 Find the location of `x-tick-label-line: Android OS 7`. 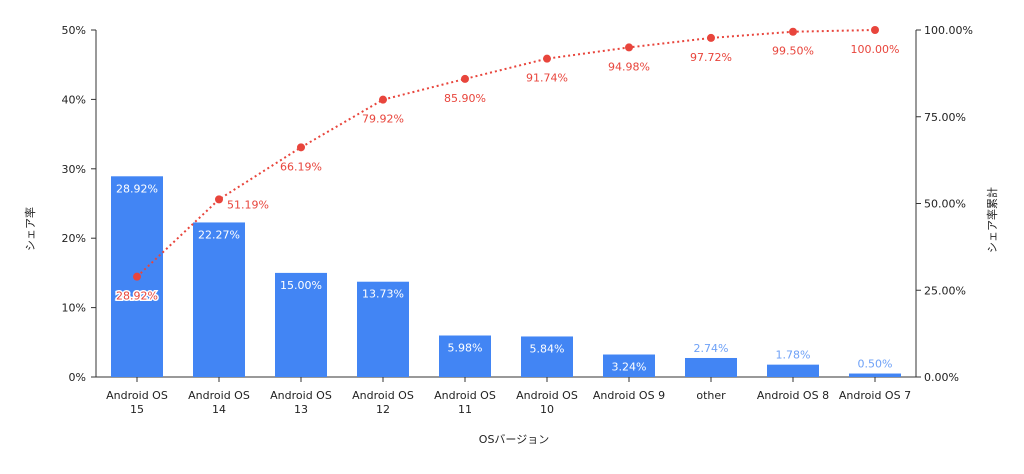

x-tick-label-line: Android OS 7 is located at coordinates (875, 395).